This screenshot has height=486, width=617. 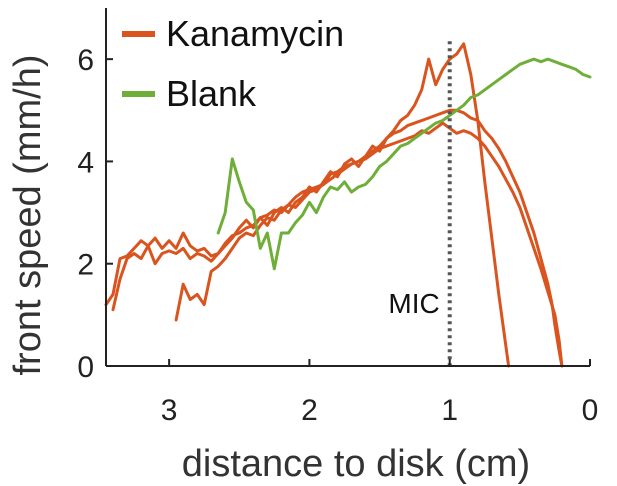 I want to click on legend: Kanamycin Blank, so click(x=233, y=63).